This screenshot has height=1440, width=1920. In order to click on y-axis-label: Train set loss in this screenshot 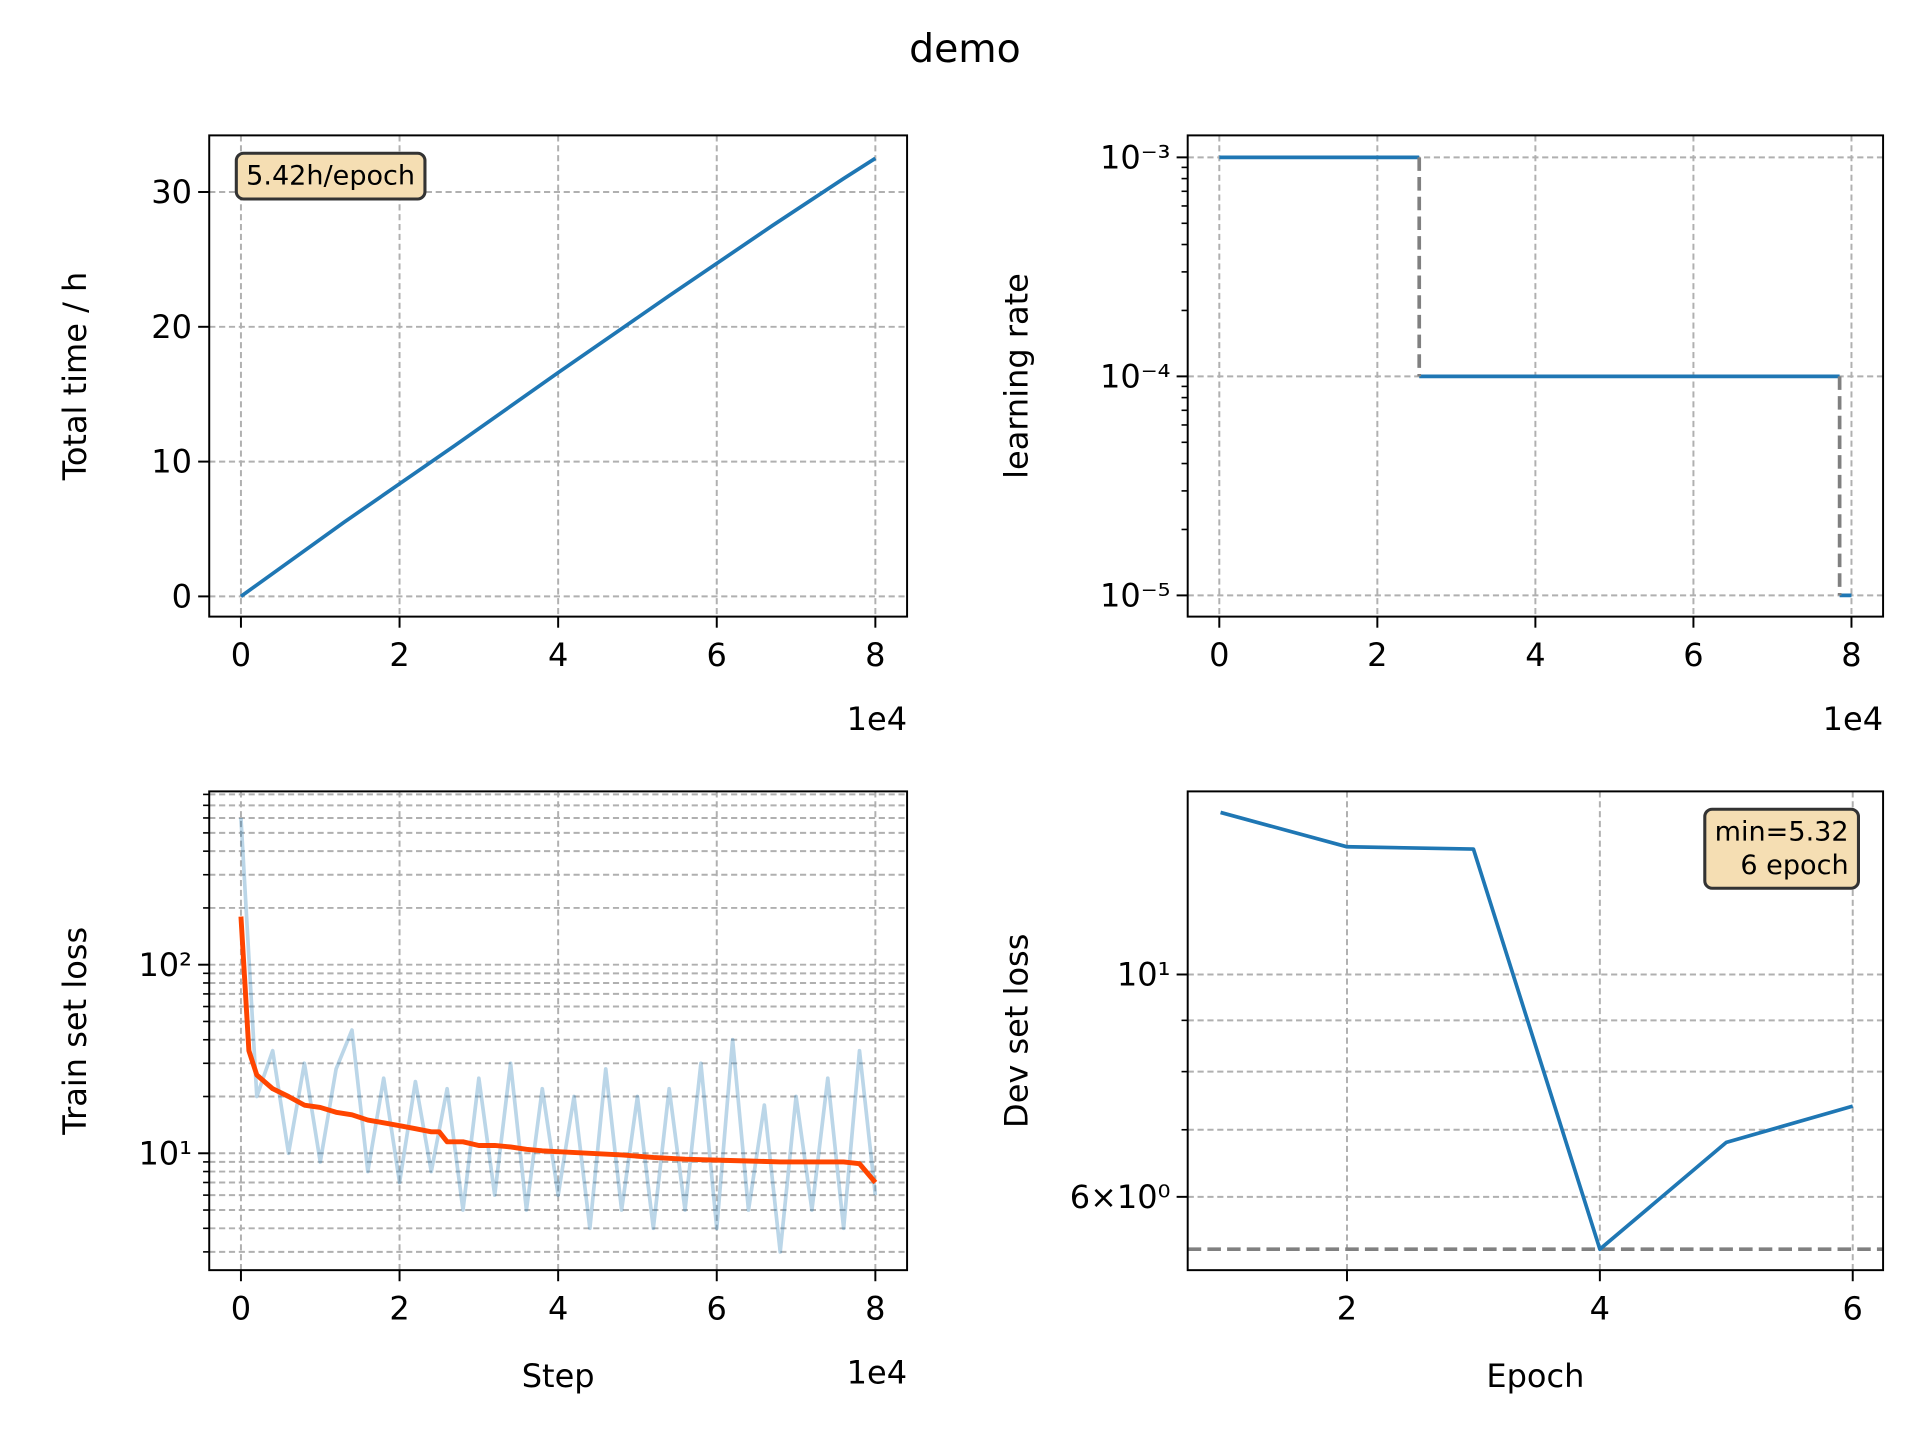, I will do `click(75, 1031)`.